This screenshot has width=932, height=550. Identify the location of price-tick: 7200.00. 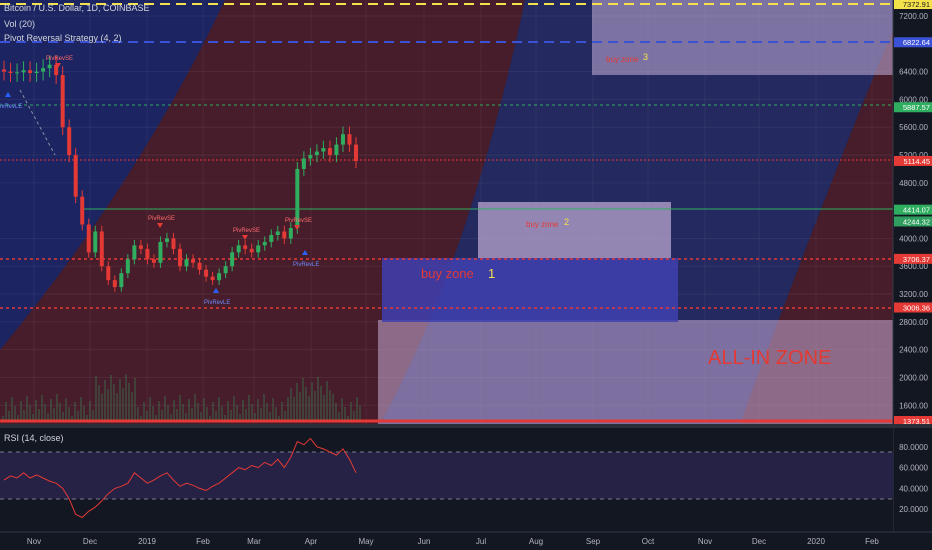
(913, 16).